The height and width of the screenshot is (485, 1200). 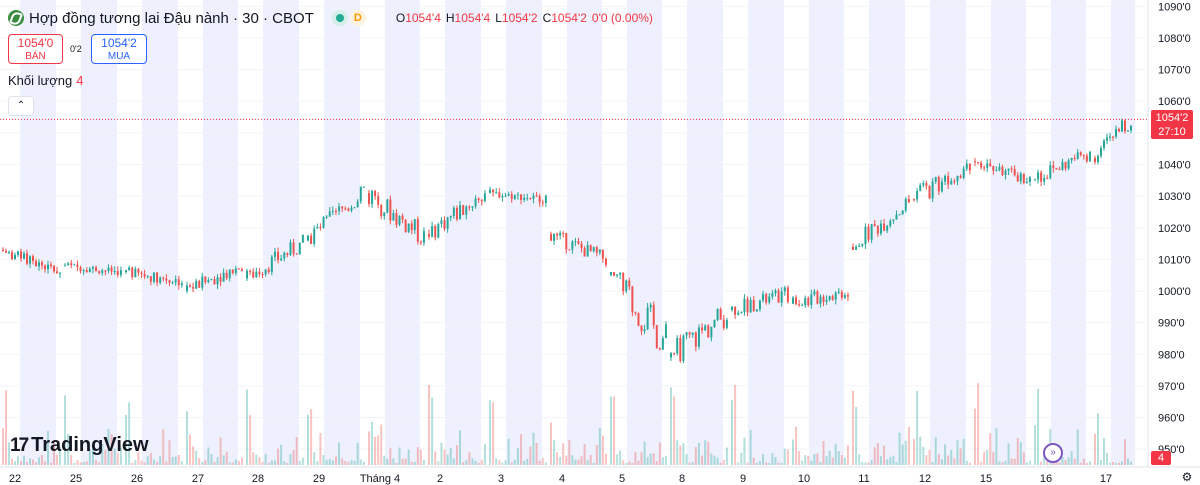 I want to click on time-tick-label: 22, so click(x=15, y=479).